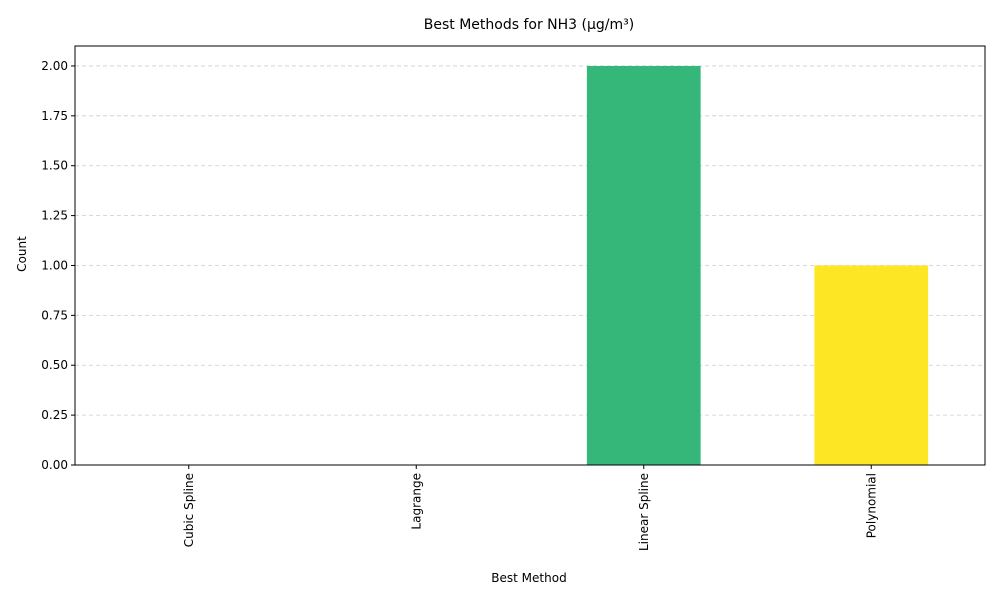  Describe the element at coordinates (644, 512) in the screenshot. I see `x-tick-label: Linear Spline` at that location.